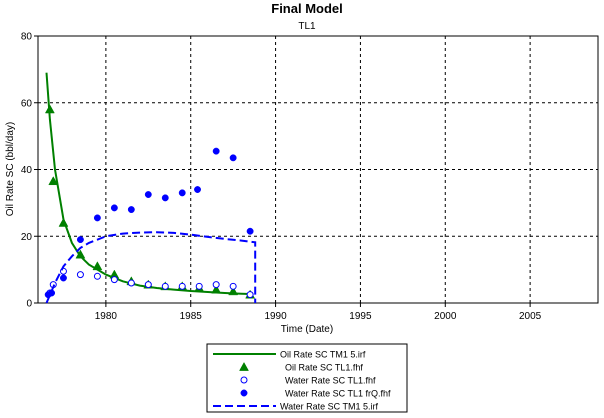 This screenshot has height=418, width=604. Describe the element at coordinates (445, 316) in the screenshot. I see `x-tick-label: 2000` at that location.